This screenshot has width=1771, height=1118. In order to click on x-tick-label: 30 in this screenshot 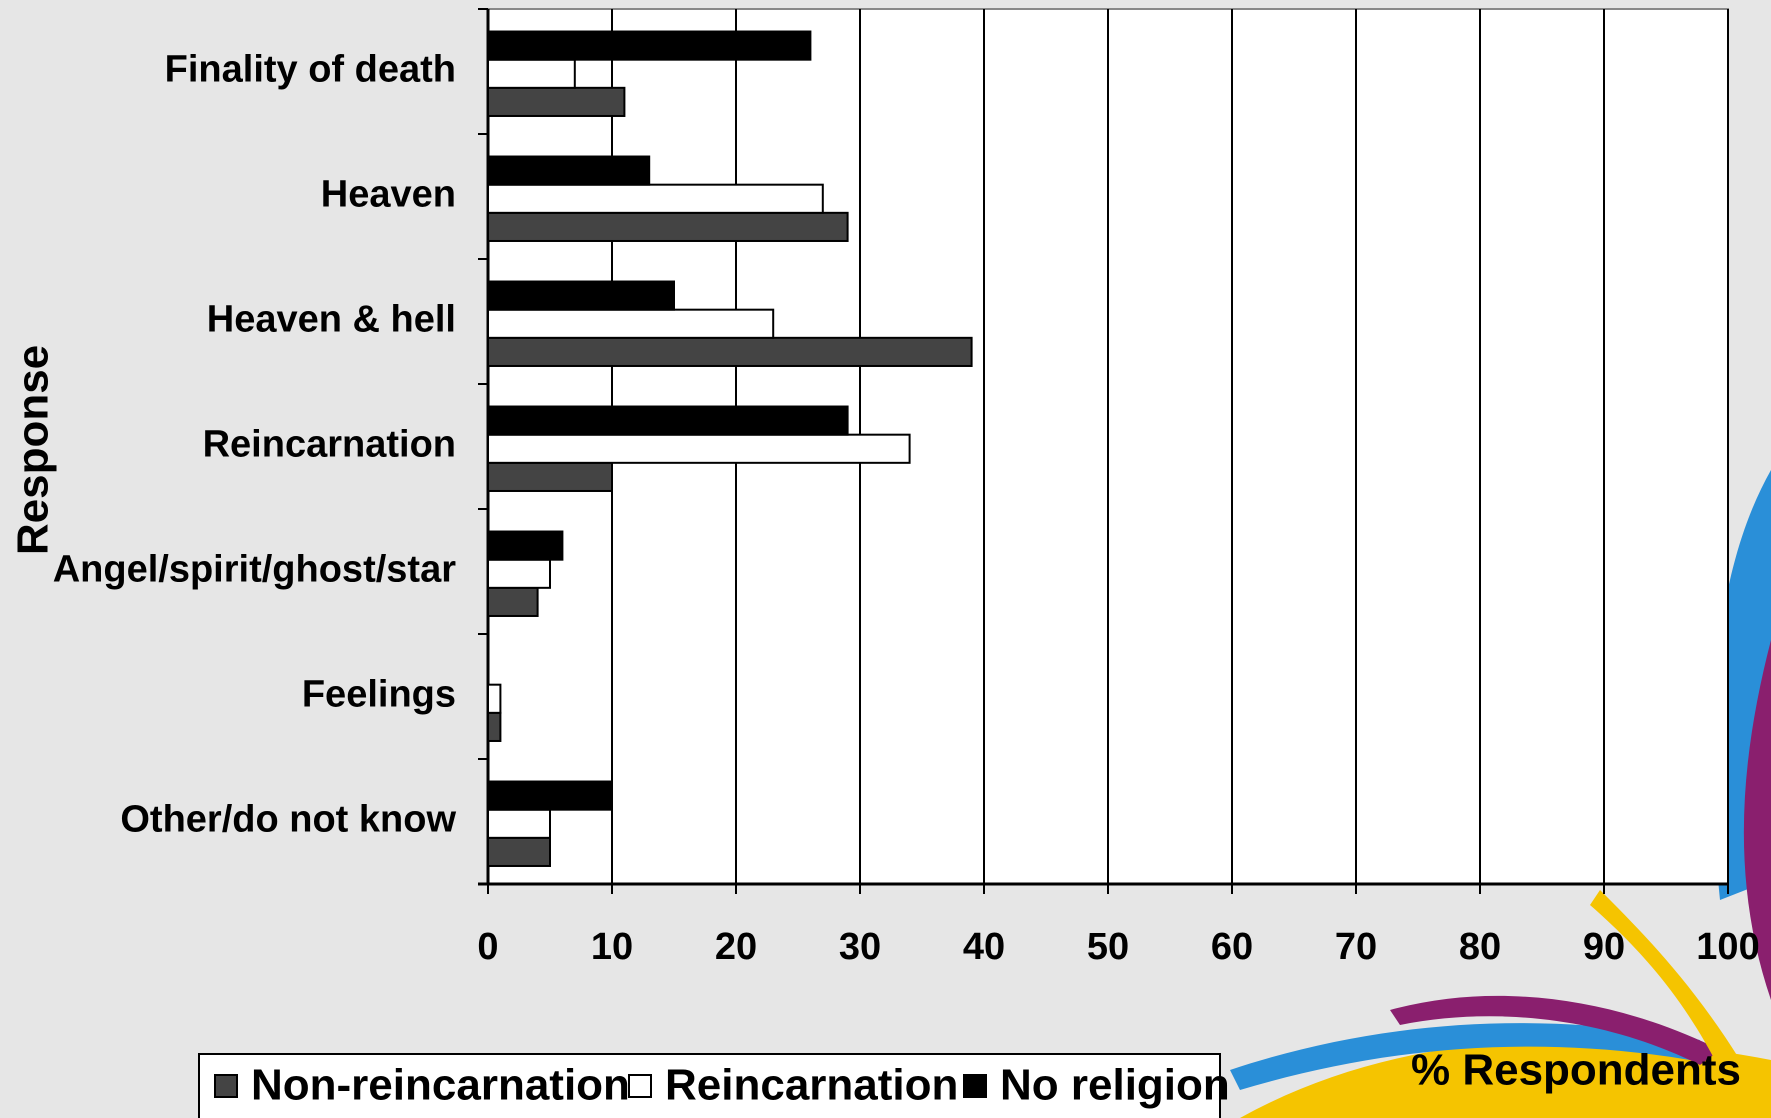, I will do `click(860, 947)`.